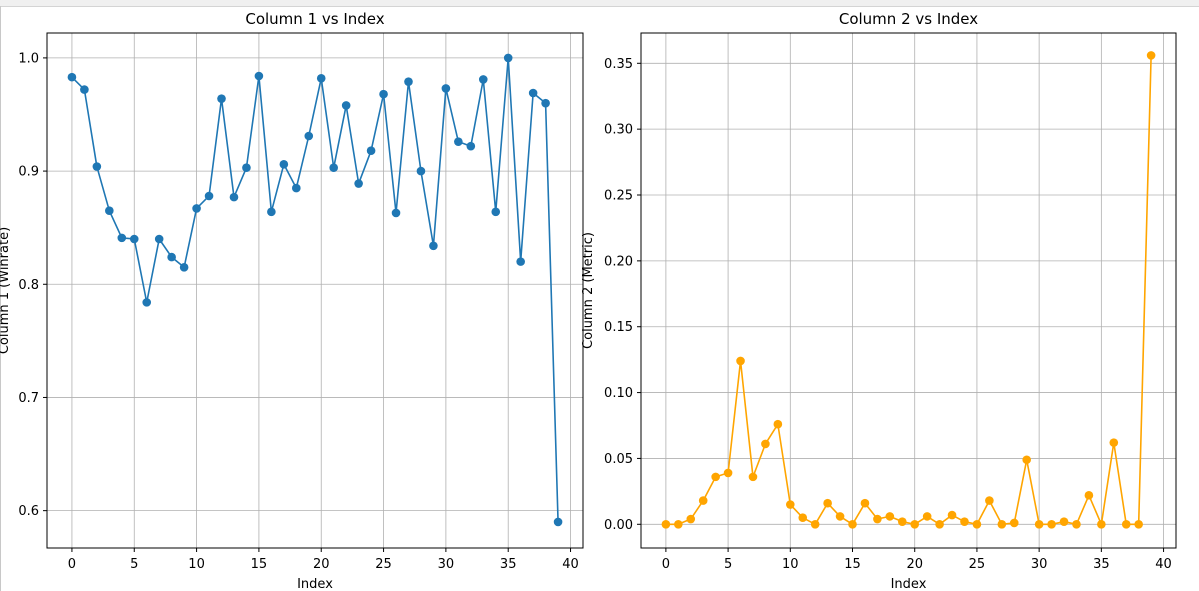 The image size is (1199, 591). What do you see at coordinates (618, 64) in the screenshot?
I see `y-tick-label: 0.35` at bounding box center [618, 64].